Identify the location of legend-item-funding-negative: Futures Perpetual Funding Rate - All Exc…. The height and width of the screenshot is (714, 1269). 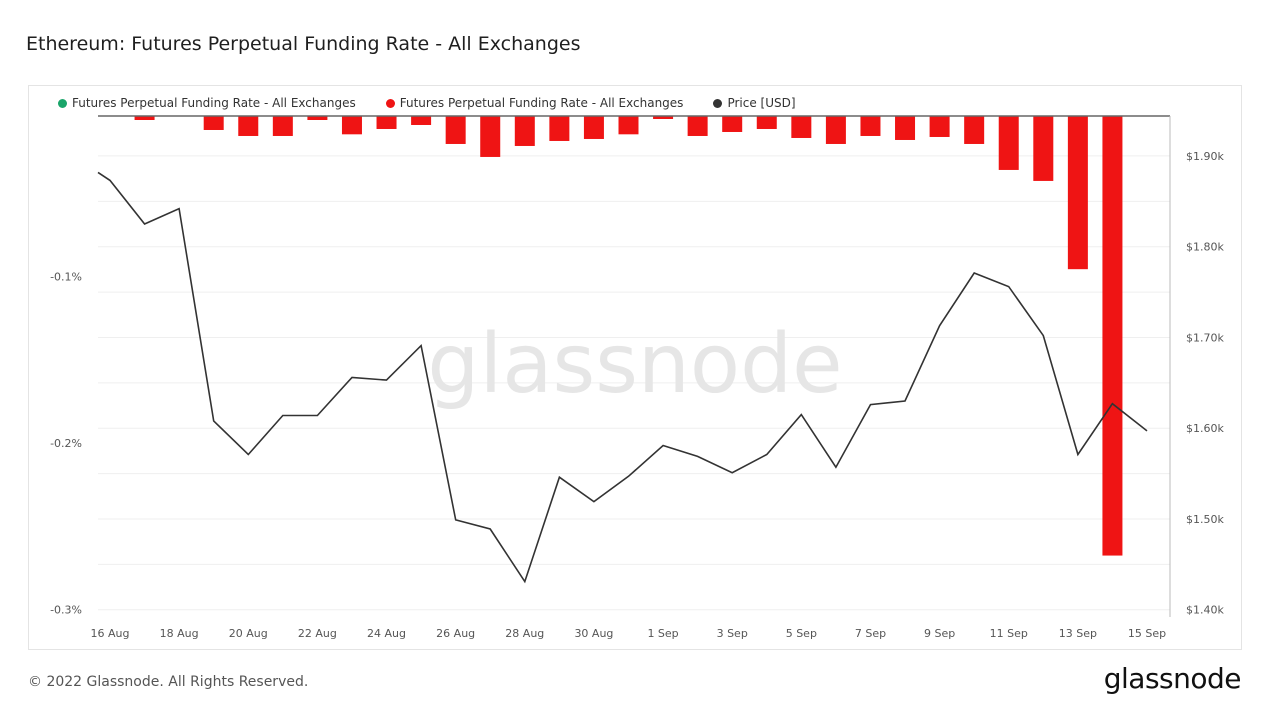
(534, 103).